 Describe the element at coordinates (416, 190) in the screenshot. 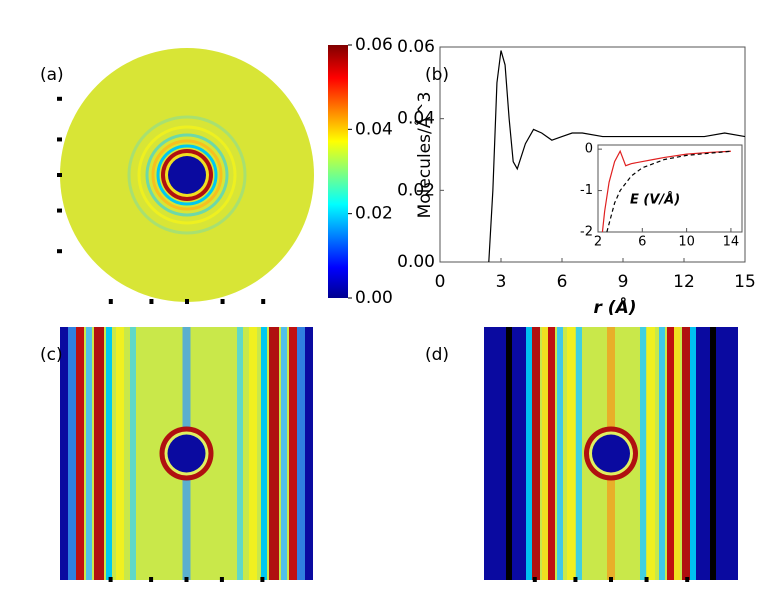

I see `y-tick-label: 0.02` at that location.